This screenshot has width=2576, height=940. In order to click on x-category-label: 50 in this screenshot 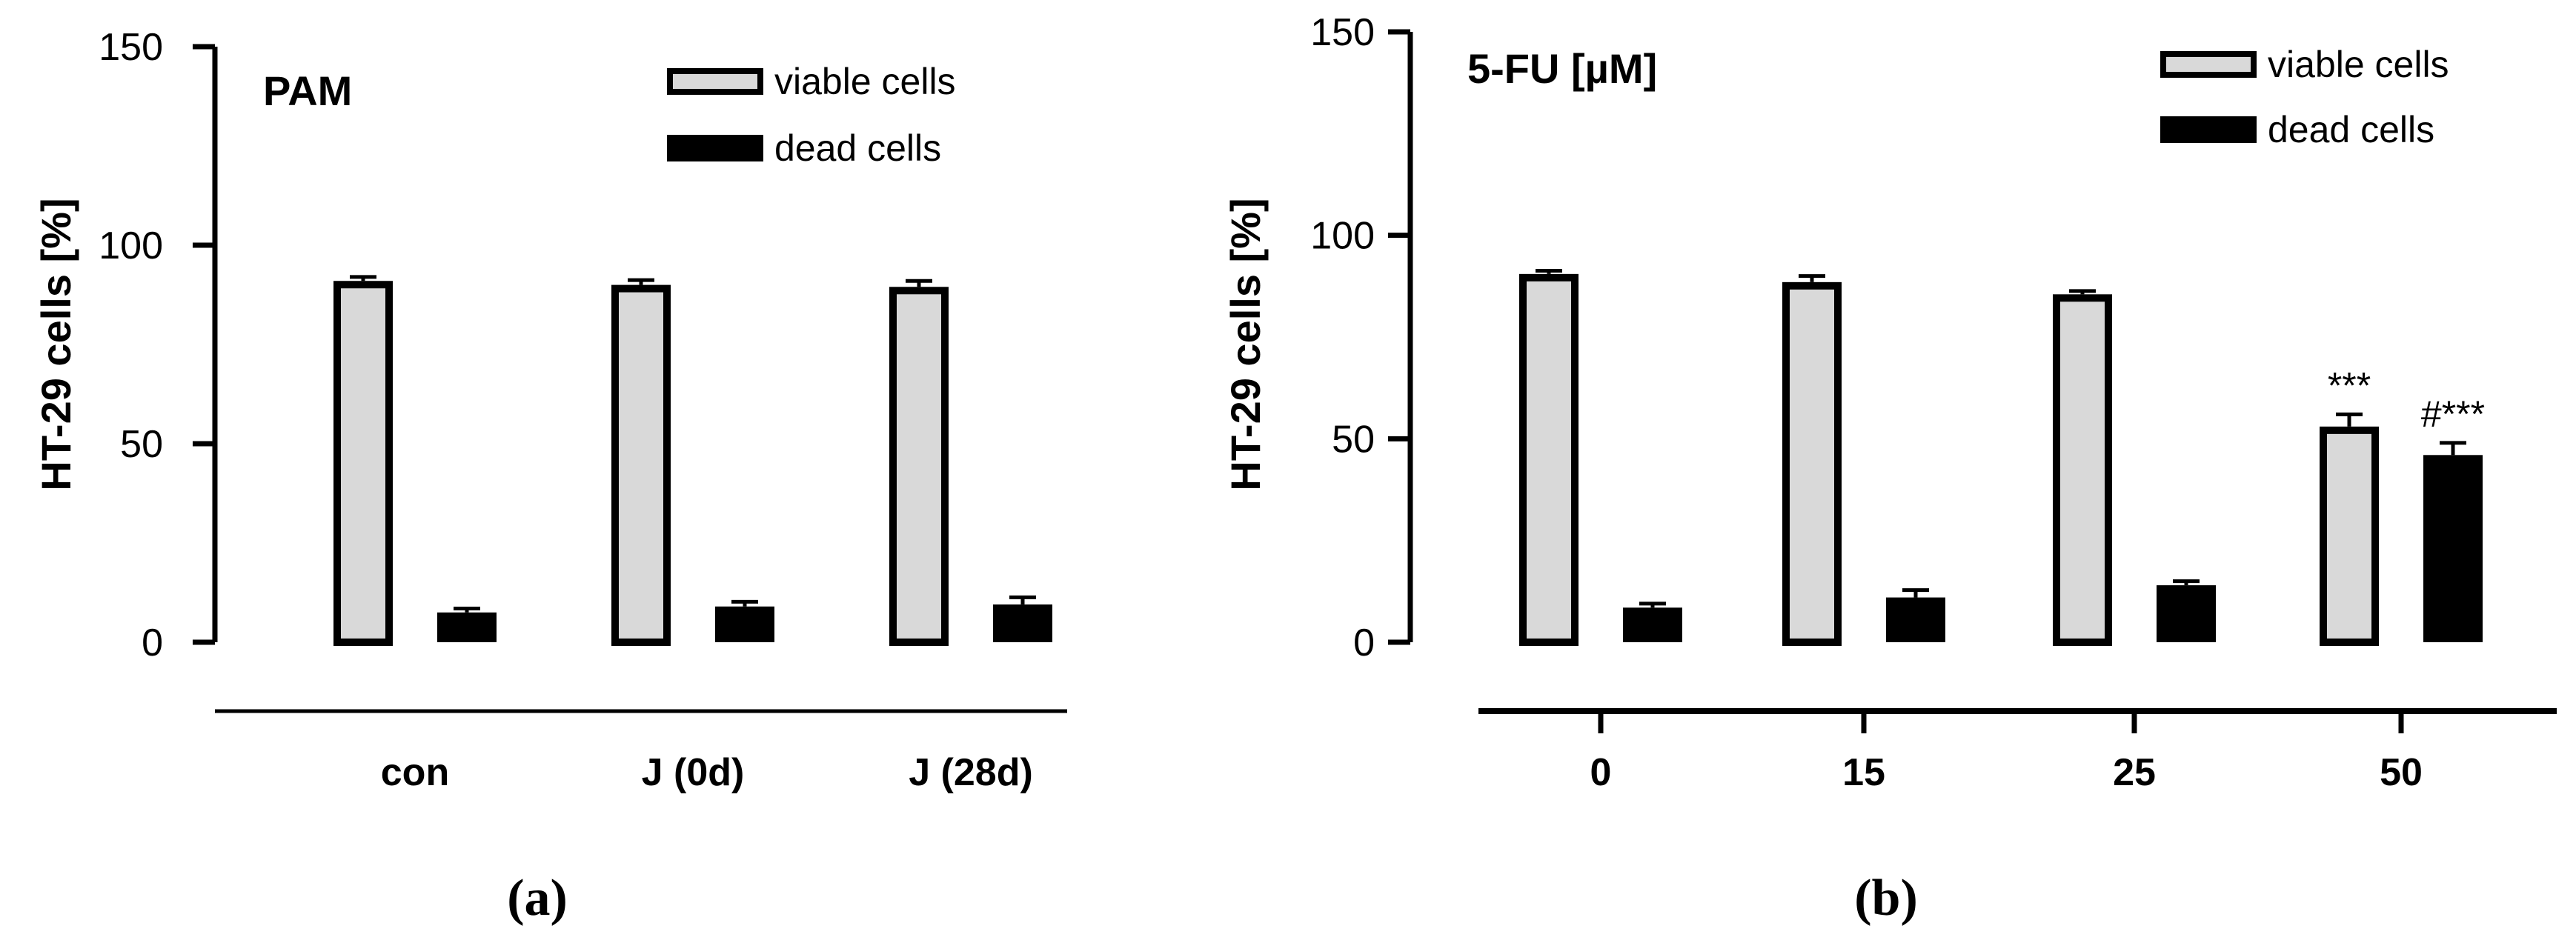, I will do `click(2401, 772)`.